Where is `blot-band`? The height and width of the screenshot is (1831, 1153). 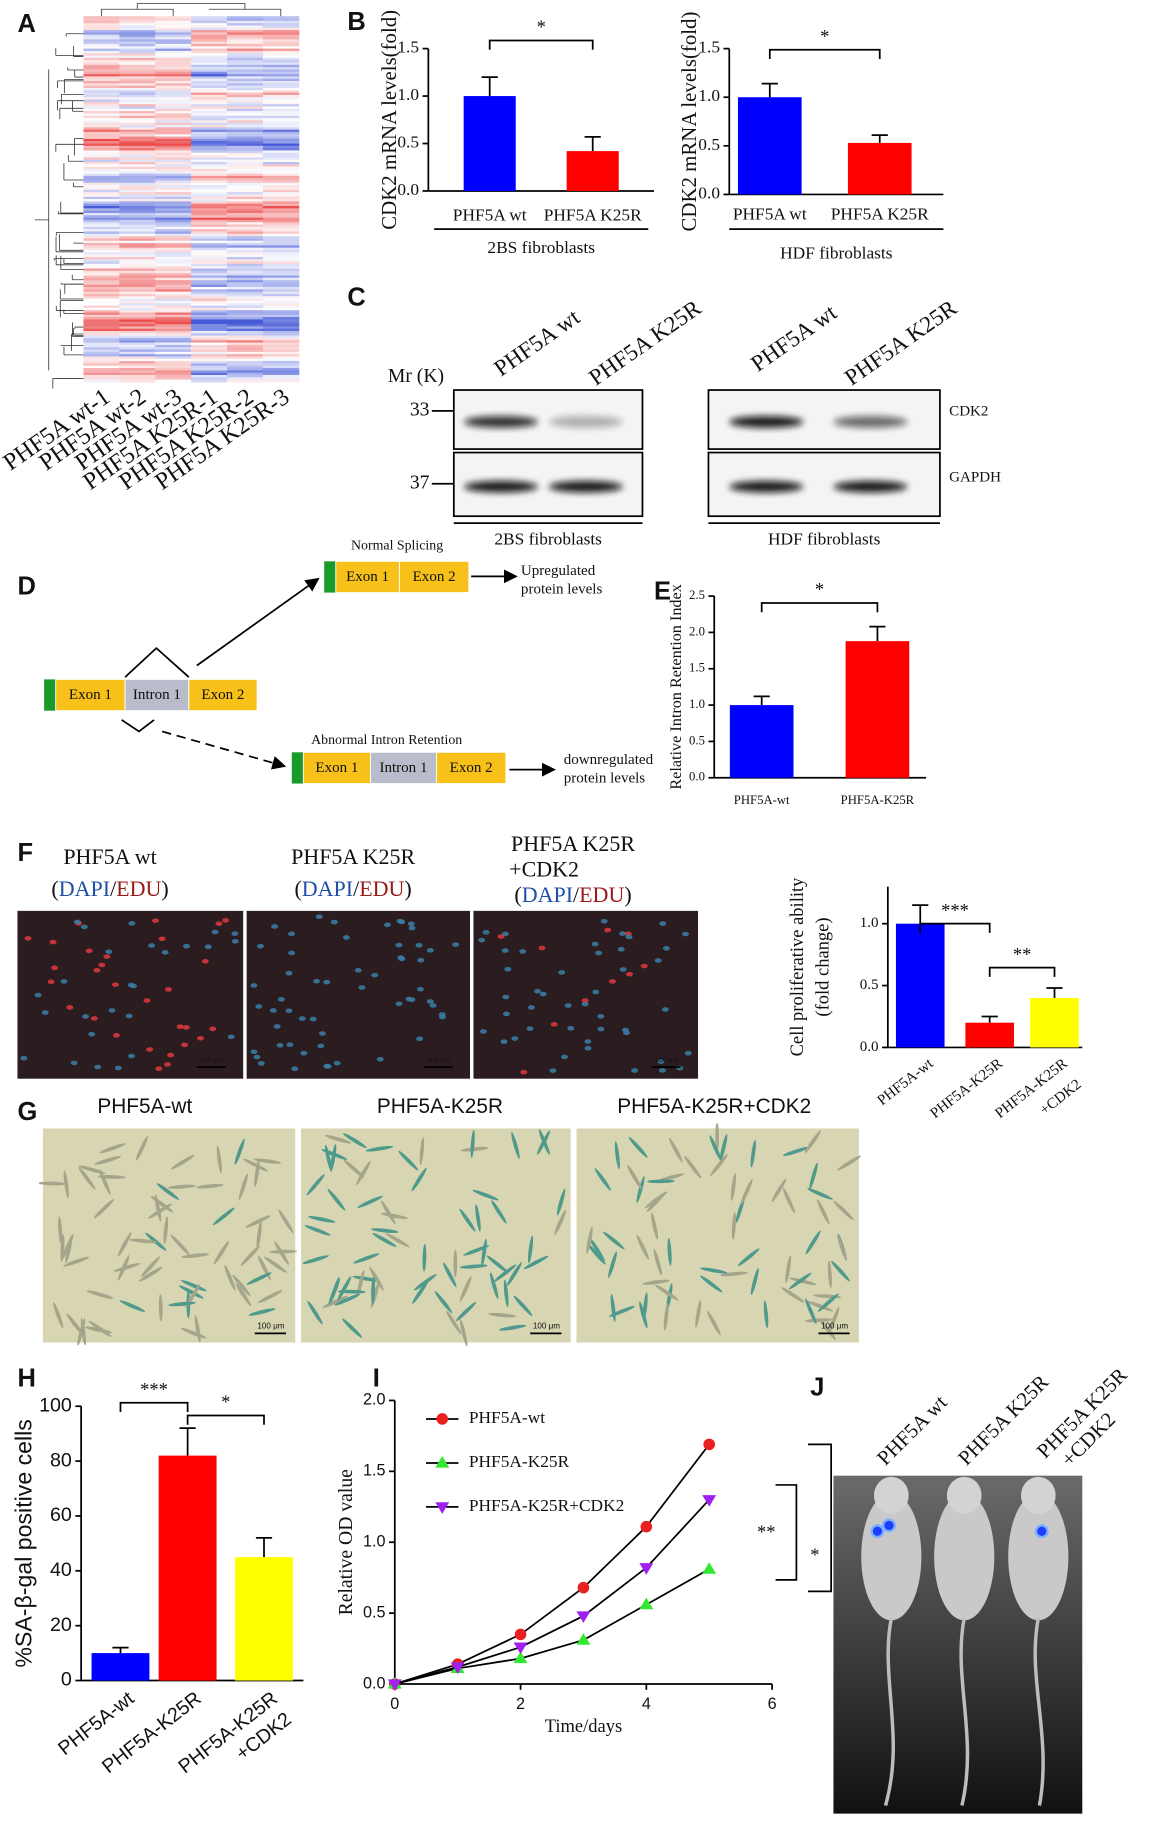 blot-band is located at coordinates (870, 422).